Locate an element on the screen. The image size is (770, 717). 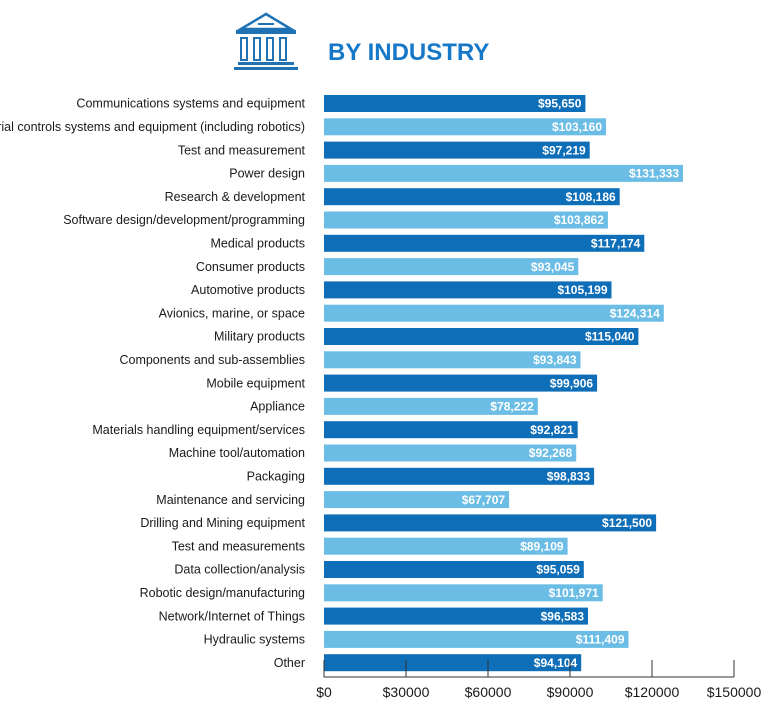
category-label: Appliance is located at coordinates (277, 407).